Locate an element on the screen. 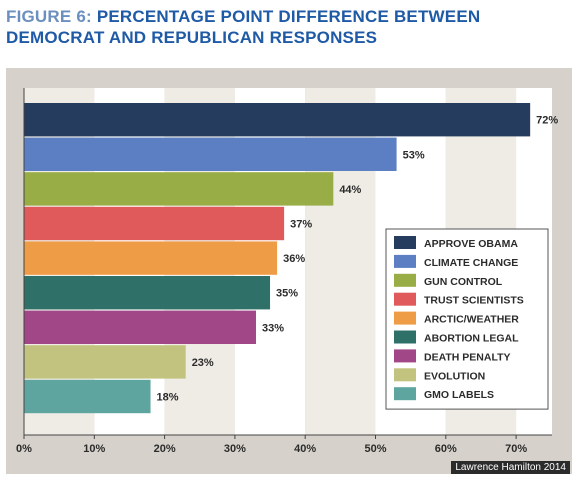 The height and width of the screenshot is (480, 576). legend-label: ARCTIC/WEATHER is located at coordinates (471, 320).